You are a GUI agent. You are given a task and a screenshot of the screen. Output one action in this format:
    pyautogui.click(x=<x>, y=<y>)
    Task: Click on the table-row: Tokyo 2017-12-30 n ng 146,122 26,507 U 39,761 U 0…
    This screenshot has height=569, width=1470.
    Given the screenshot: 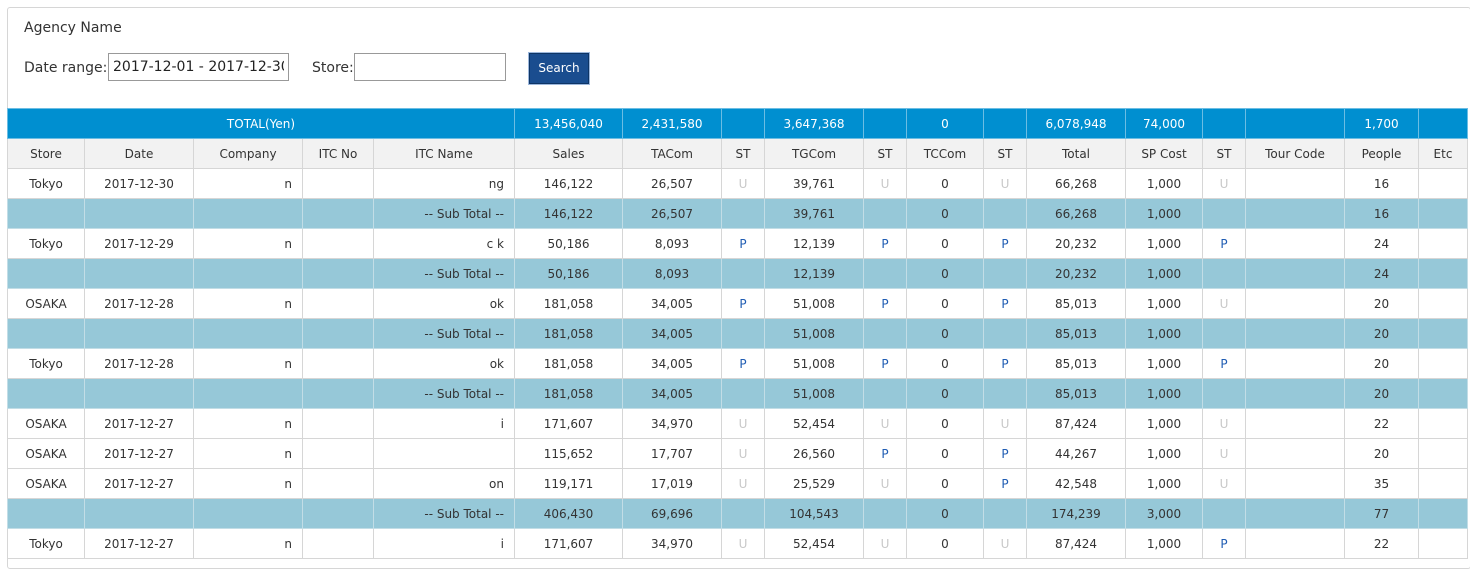 What is the action you would take?
    pyautogui.click(x=737, y=183)
    